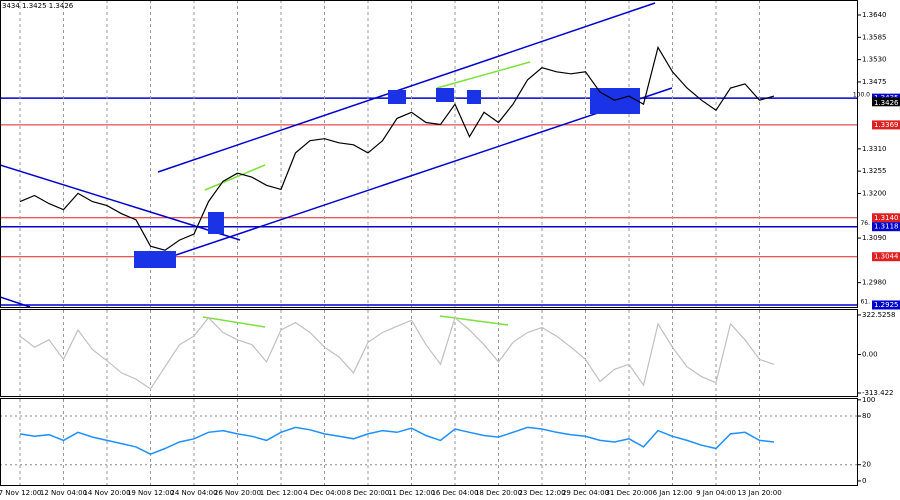 The height and width of the screenshot is (500, 900). Describe the element at coordinates (281, 493) in the screenshot. I see `x-tick-label: 1 Dec 12:00` at that location.